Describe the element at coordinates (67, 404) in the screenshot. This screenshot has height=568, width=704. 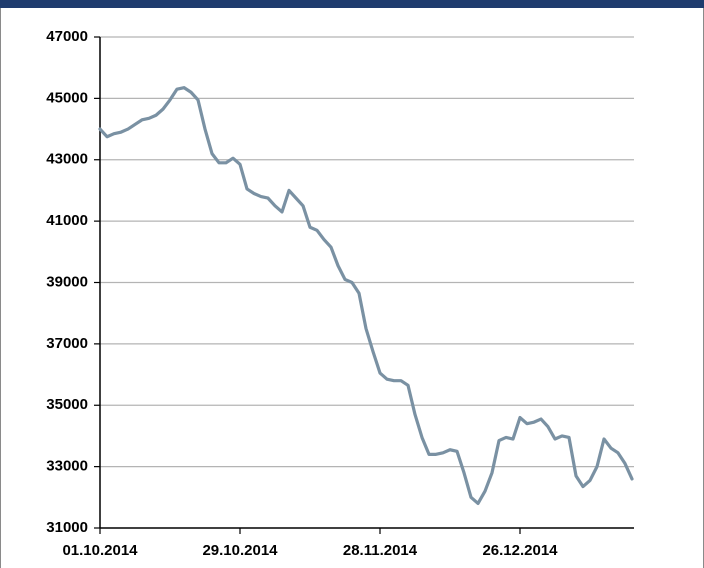
I see `y-tick-label: 35000` at that location.